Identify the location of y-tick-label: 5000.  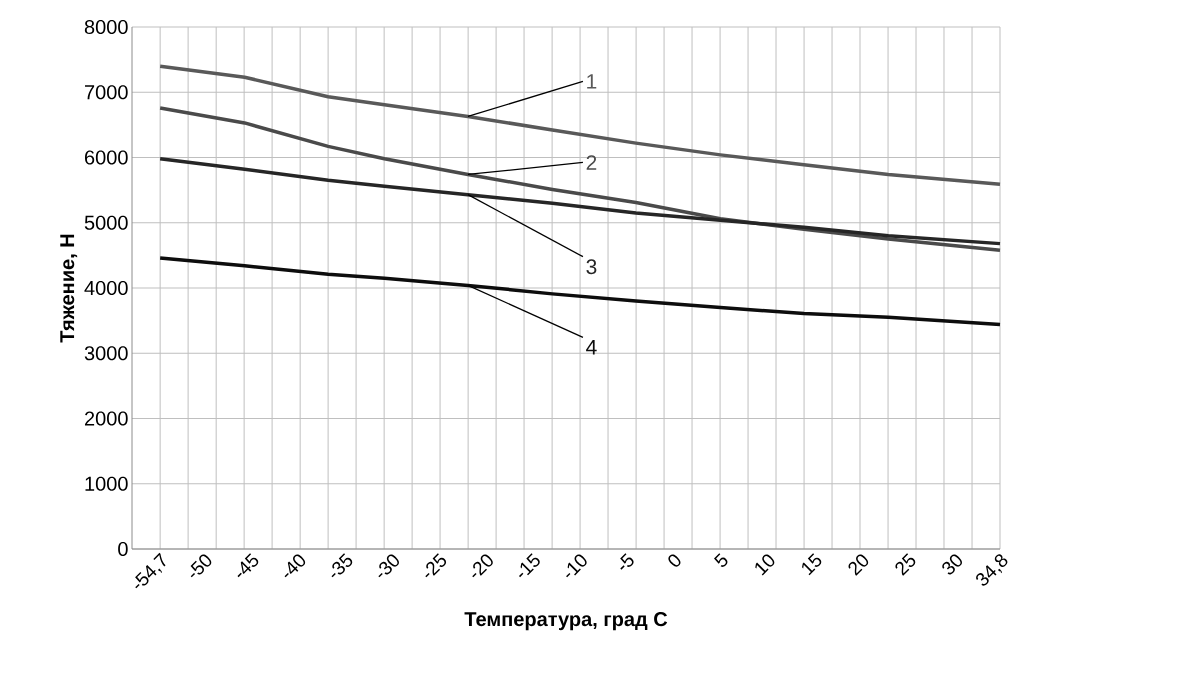
(106, 222).